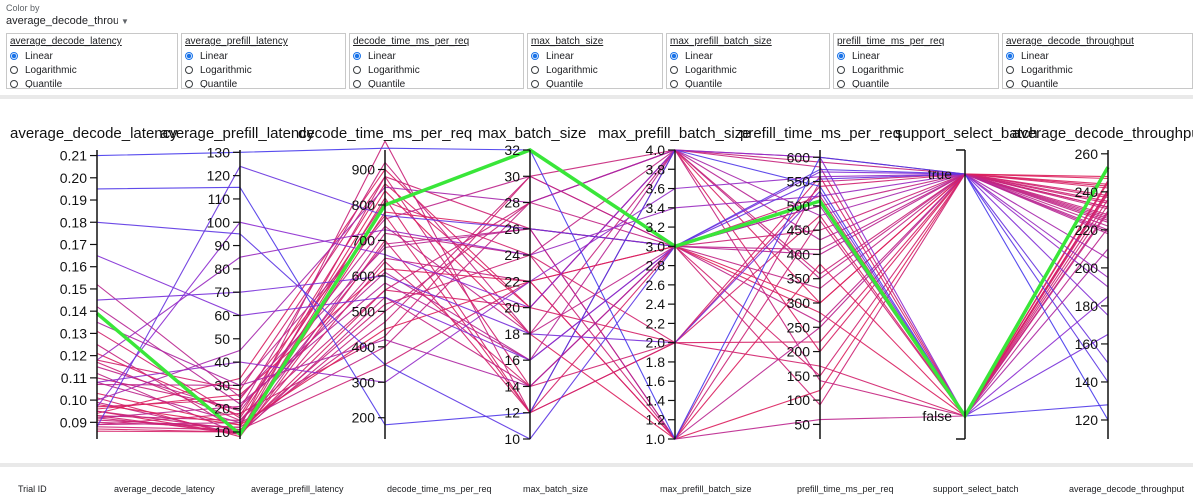 This screenshot has width=1193, height=498. I want to click on color-by-control: Color by average_decode_throughput ▼, so click(67, 15).